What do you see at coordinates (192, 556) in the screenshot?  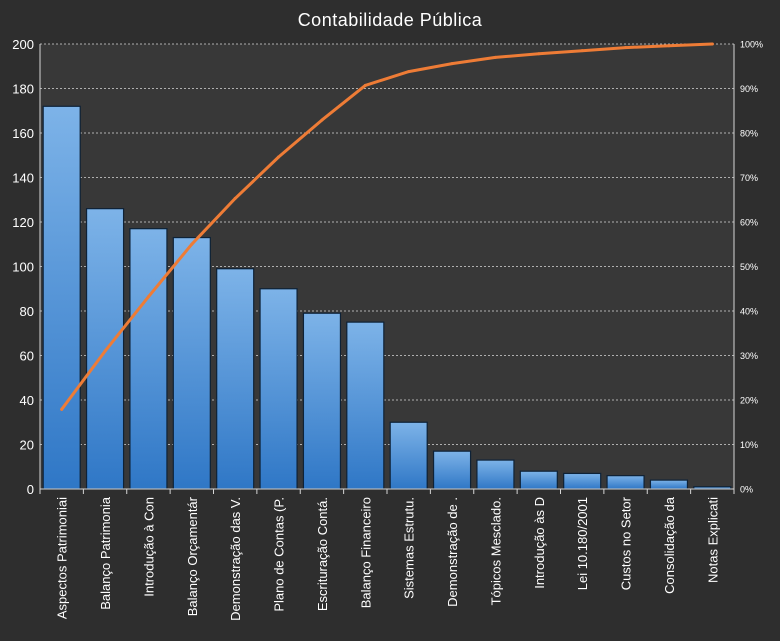 I see `x-category-label: Balanço Orçamentár` at bounding box center [192, 556].